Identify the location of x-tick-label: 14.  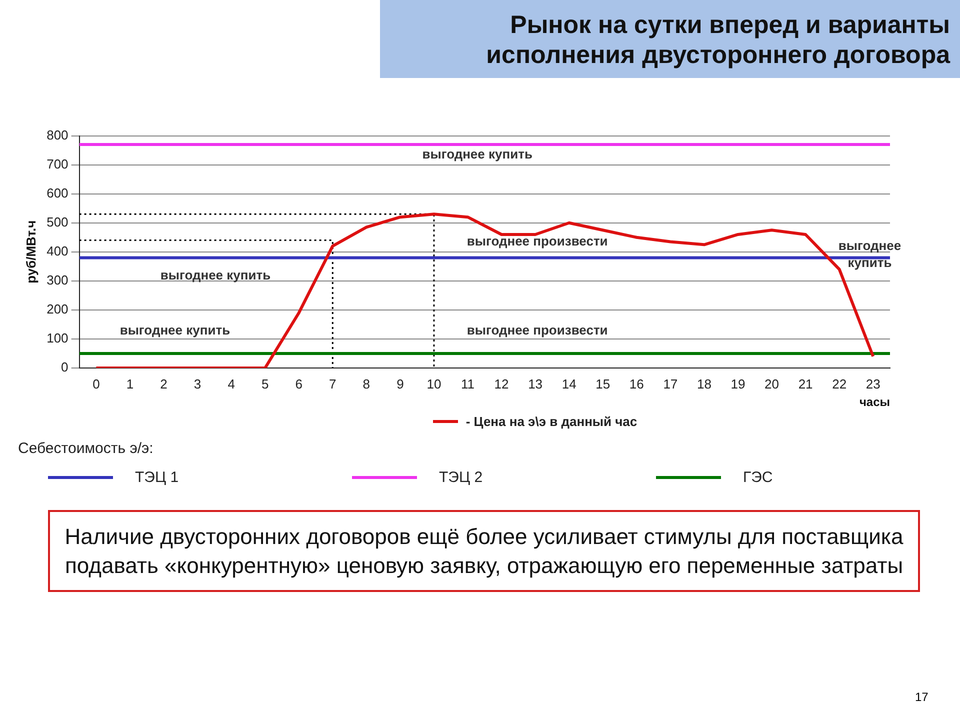
(569, 384).